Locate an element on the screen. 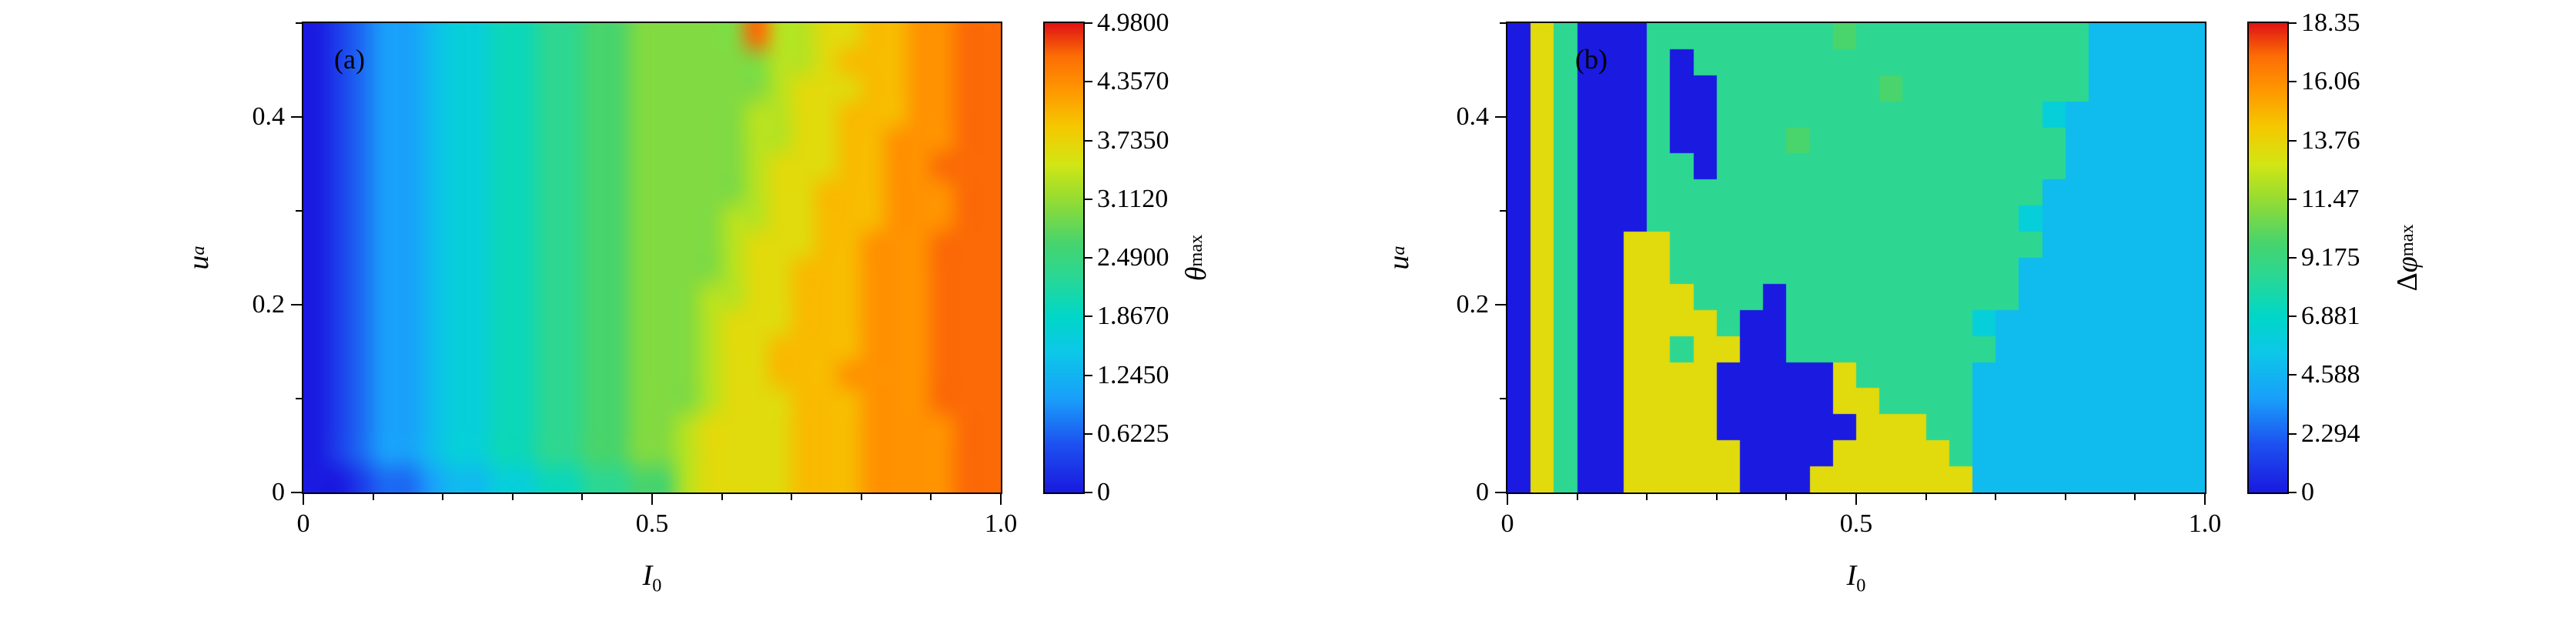 This screenshot has height=621, width=2576. colorbar-tick-label: 3.7350 is located at coordinates (1133, 140).